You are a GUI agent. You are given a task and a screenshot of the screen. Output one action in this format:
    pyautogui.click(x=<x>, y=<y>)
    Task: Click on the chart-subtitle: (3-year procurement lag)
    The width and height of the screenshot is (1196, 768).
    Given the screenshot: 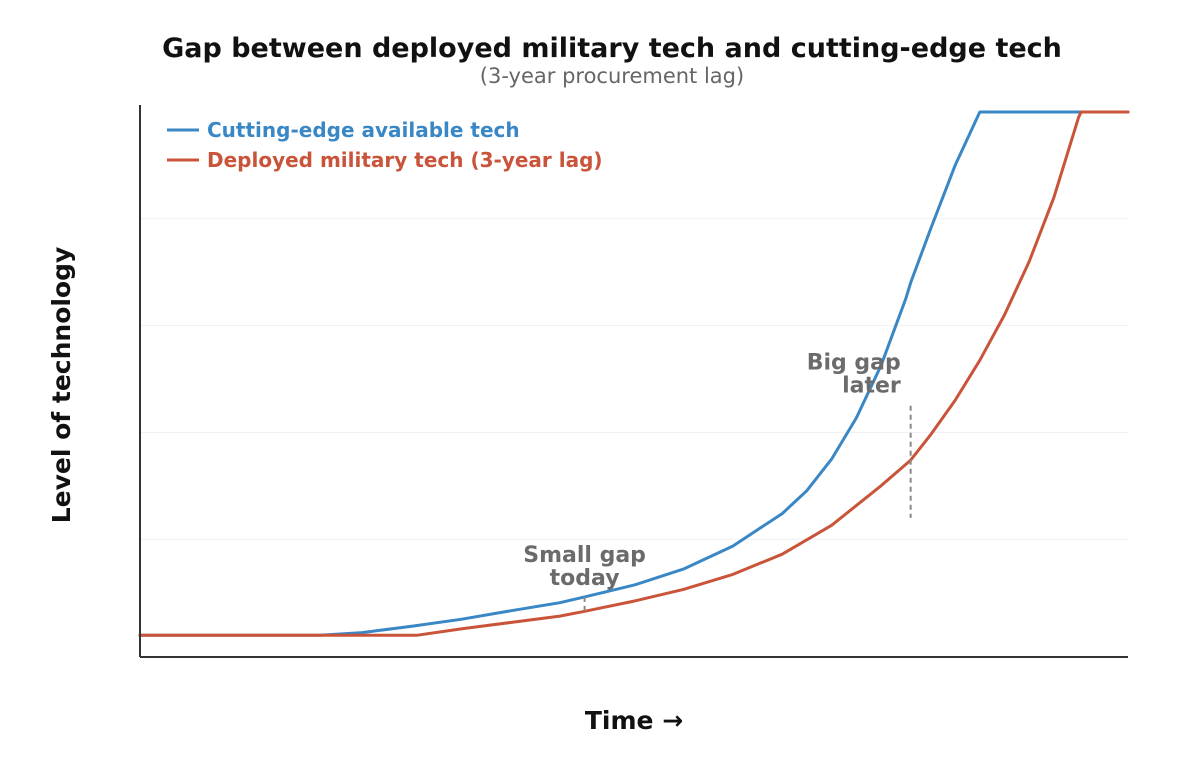 What is the action you would take?
    pyautogui.click(x=612, y=76)
    